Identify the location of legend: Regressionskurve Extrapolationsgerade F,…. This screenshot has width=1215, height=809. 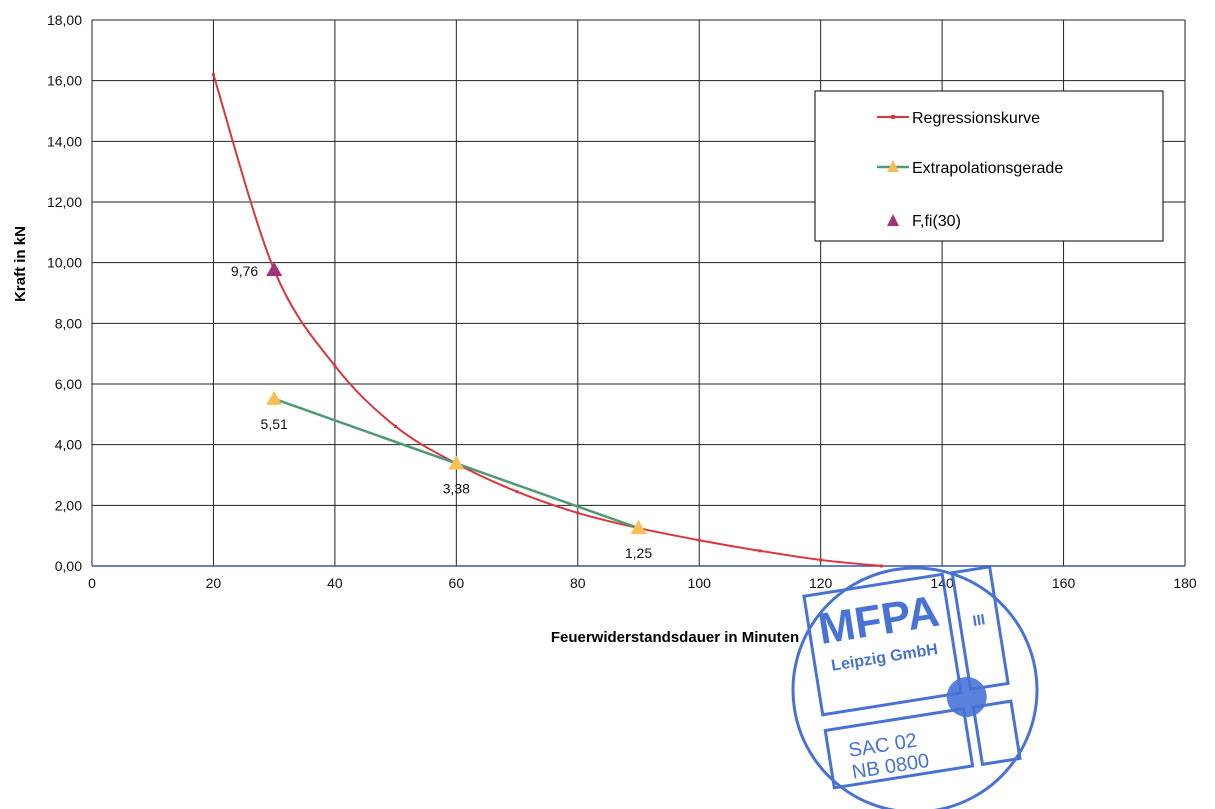
(989, 166).